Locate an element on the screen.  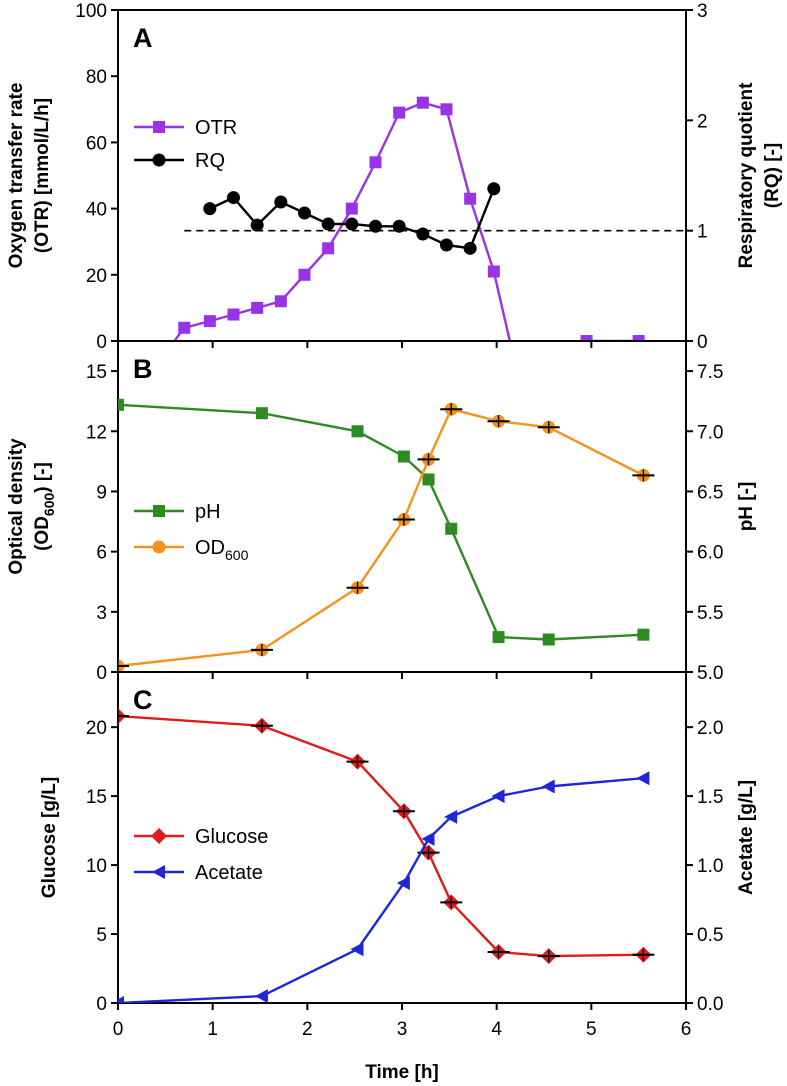
right-axis-title-line: (RQ) [-] is located at coordinates (772, 175).